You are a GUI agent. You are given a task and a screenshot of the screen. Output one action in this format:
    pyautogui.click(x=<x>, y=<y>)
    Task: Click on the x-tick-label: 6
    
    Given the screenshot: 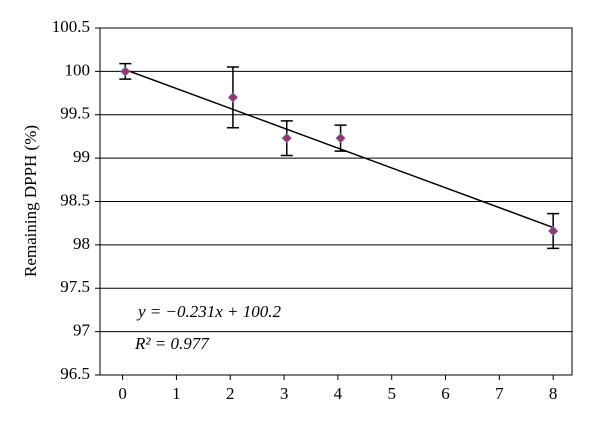 What is the action you would take?
    pyautogui.click(x=445, y=393)
    